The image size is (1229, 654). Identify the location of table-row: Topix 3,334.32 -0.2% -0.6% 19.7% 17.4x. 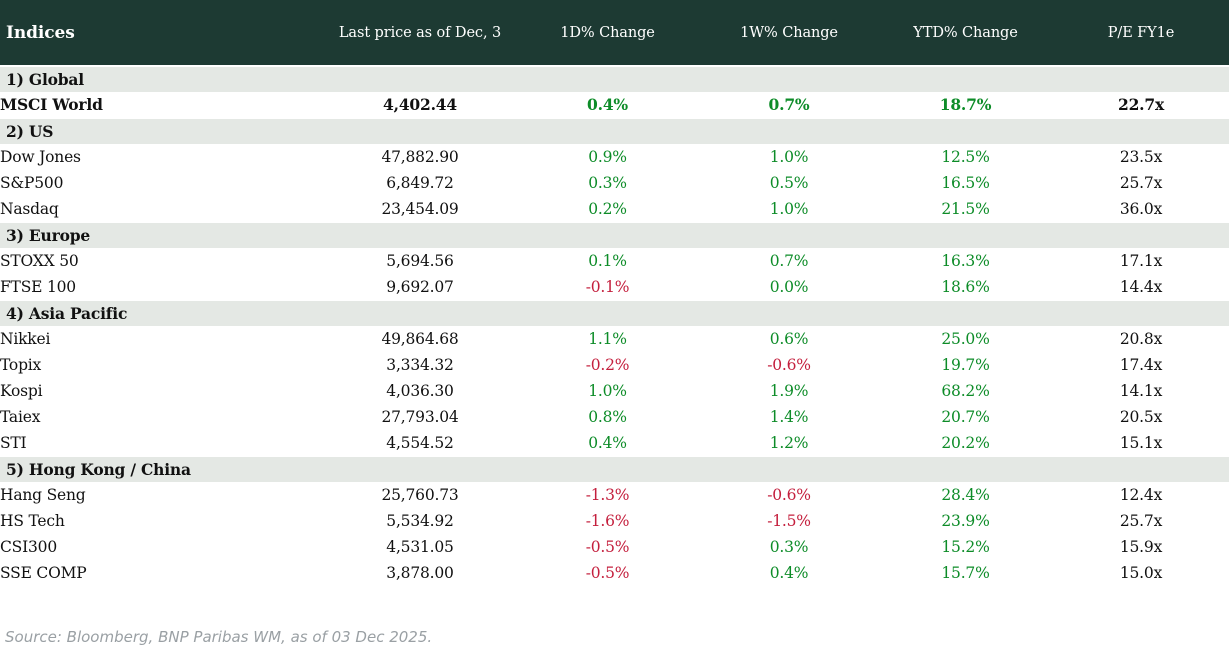
(614, 365).